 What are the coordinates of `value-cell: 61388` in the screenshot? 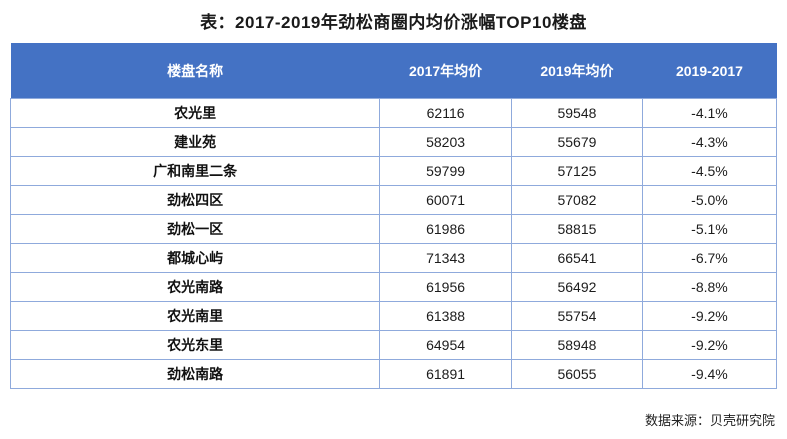 It's located at (445, 316).